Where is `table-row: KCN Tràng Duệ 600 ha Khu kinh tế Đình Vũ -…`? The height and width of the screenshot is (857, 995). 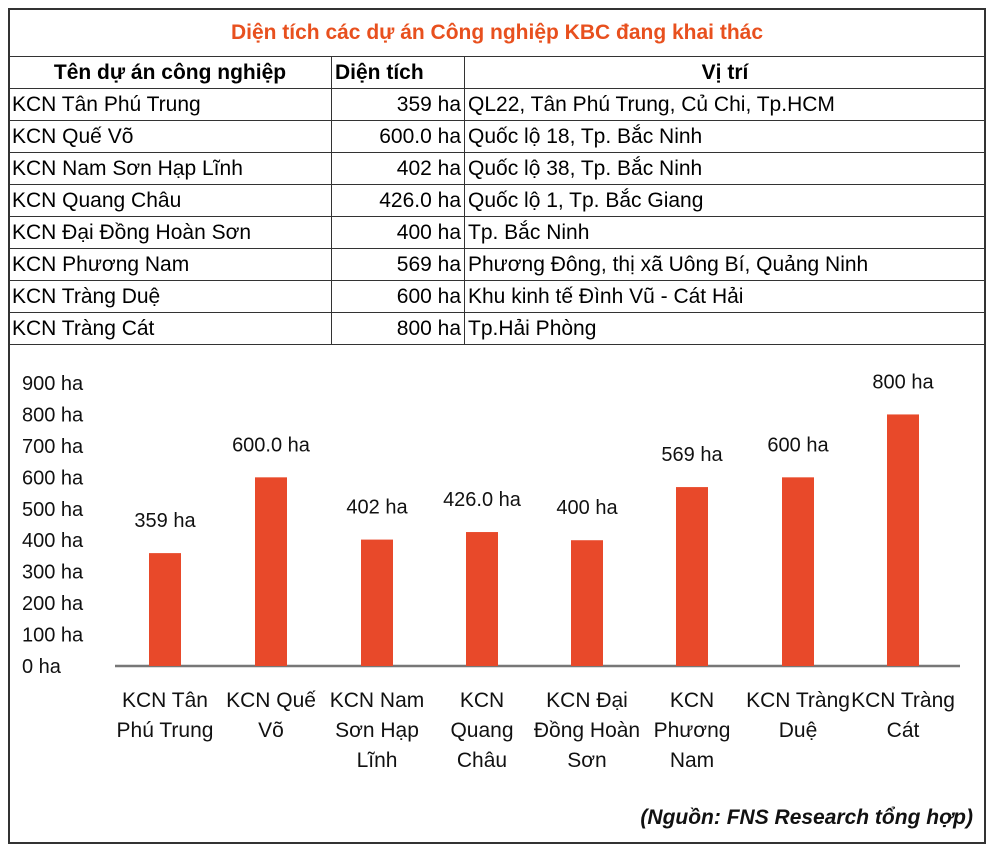
table-row: KCN Tràng Duệ 600 ha Khu kinh tế Đình Vũ -… is located at coordinates (497, 296).